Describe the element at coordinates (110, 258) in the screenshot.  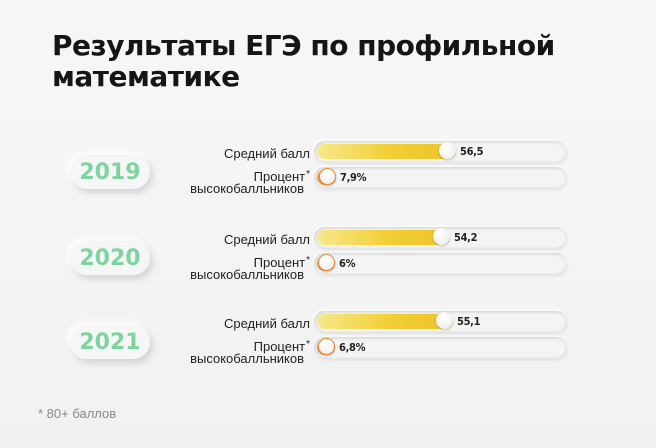
I see `year-badge: 2020` at that location.